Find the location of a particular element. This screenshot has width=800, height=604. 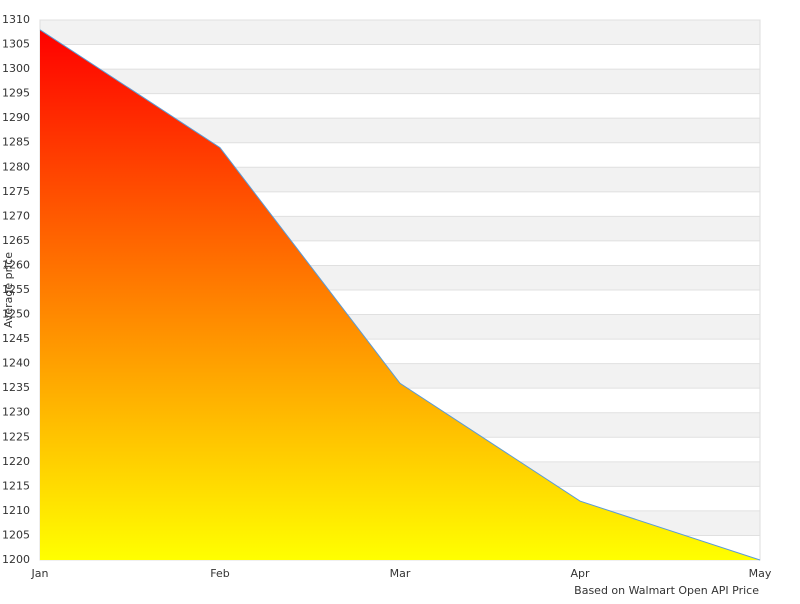

y-tick-label: 1280 is located at coordinates (16, 166).